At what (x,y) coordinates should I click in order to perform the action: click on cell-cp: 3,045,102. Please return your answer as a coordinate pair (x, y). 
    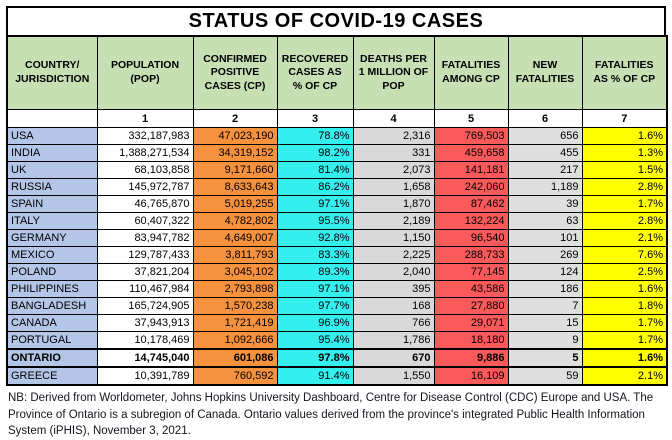
    Looking at the image, I should click on (235, 272).